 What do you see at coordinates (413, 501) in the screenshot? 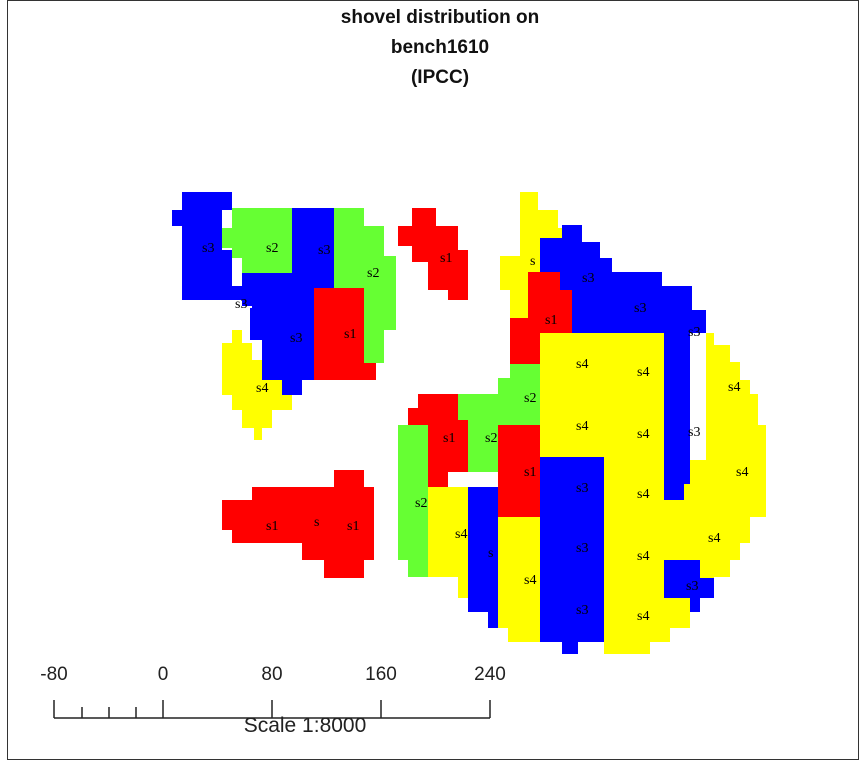
I see `zone-s2-east-west-strip` at bounding box center [413, 501].